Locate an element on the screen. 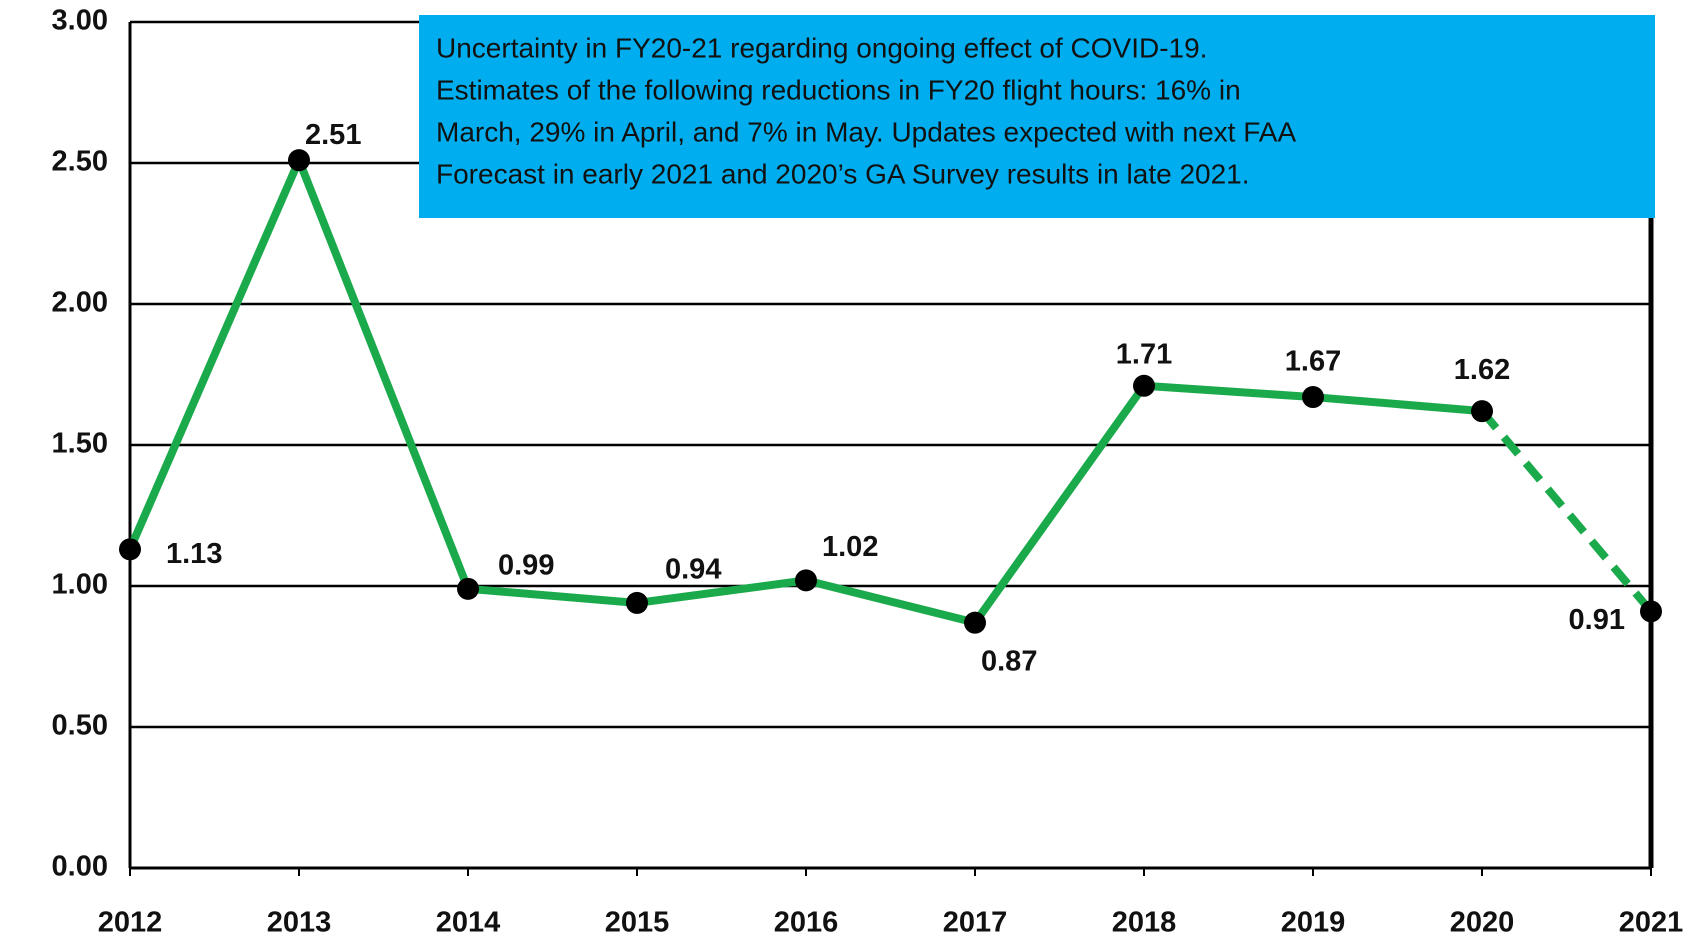 This screenshot has width=1704, height=938. y-tick-label: 1.50 is located at coordinates (80, 444).